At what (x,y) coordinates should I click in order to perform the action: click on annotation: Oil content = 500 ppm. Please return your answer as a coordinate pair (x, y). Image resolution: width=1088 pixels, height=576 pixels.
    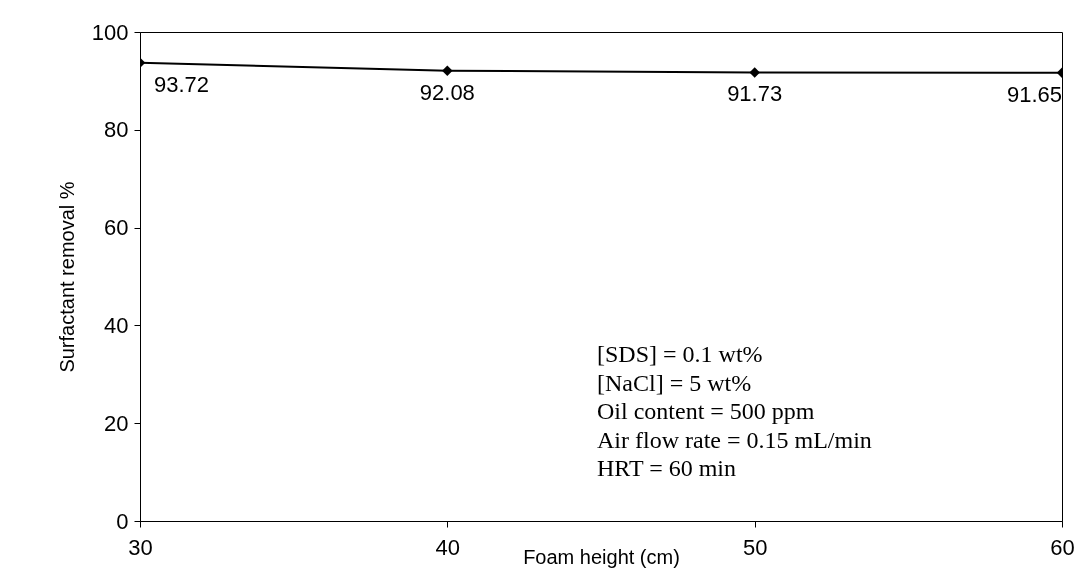
    Looking at the image, I should click on (706, 411).